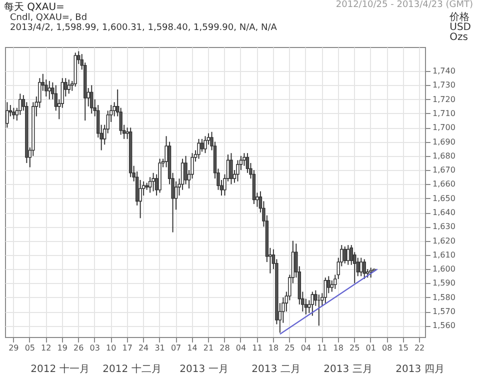 This screenshot has width=477, height=381. What do you see at coordinates (60, 369) in the screenshot?
I see `text: 2012 十一月` at bounding box center [60, 369].